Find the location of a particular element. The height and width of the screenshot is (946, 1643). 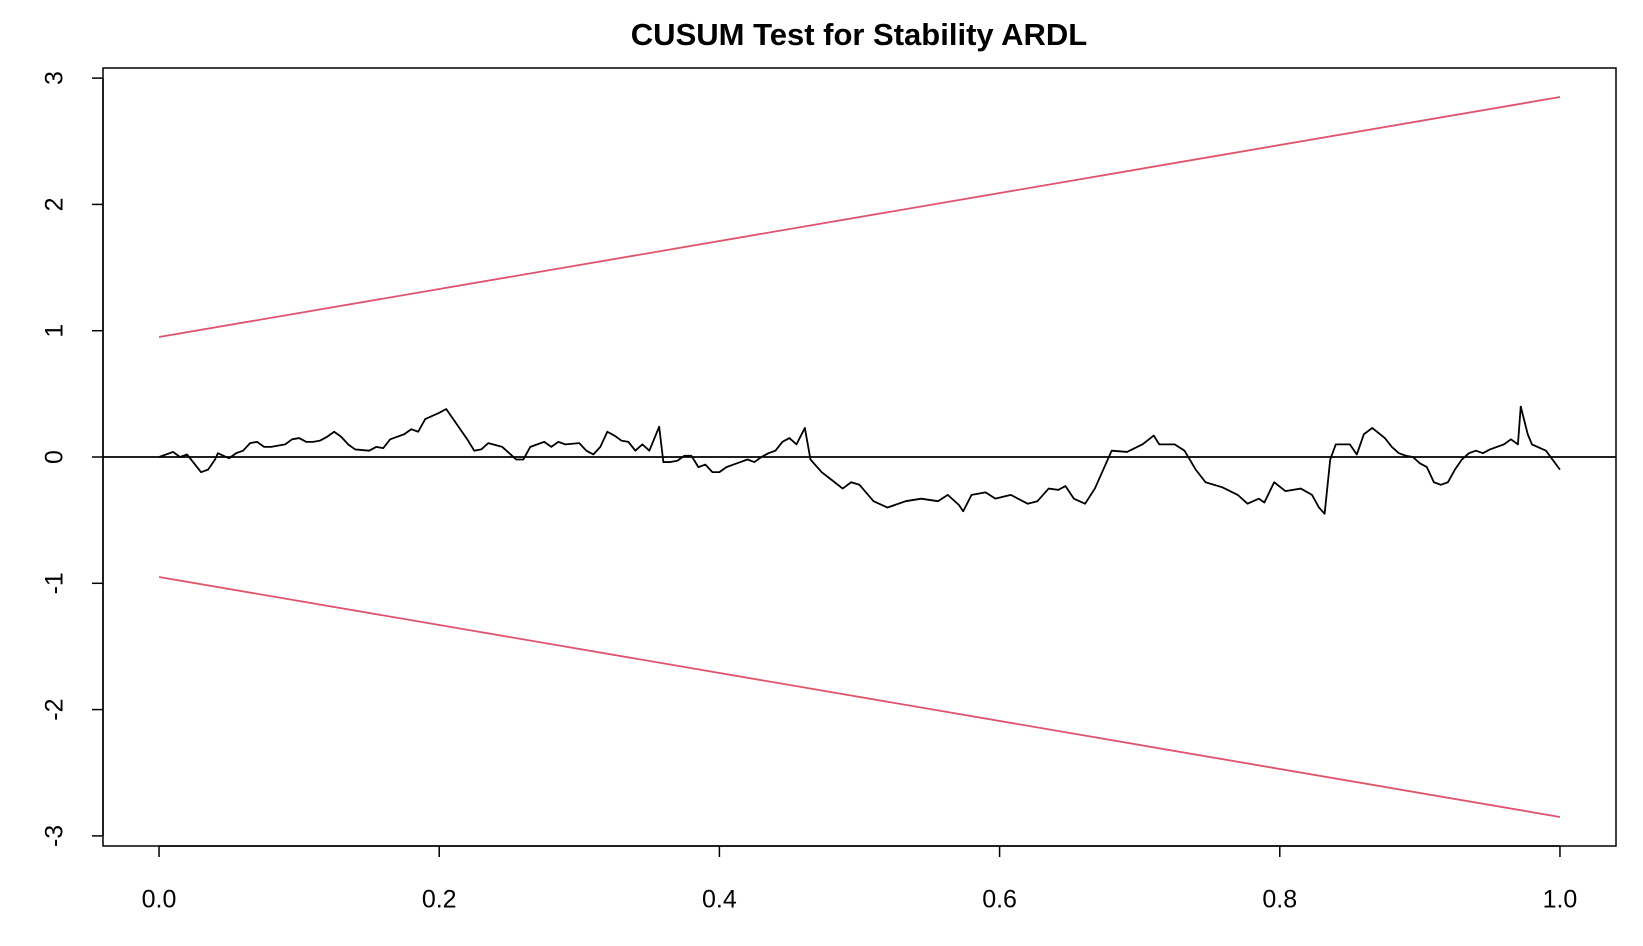

x-tick-label: 1.0 is located at coordinates (1560, 900).